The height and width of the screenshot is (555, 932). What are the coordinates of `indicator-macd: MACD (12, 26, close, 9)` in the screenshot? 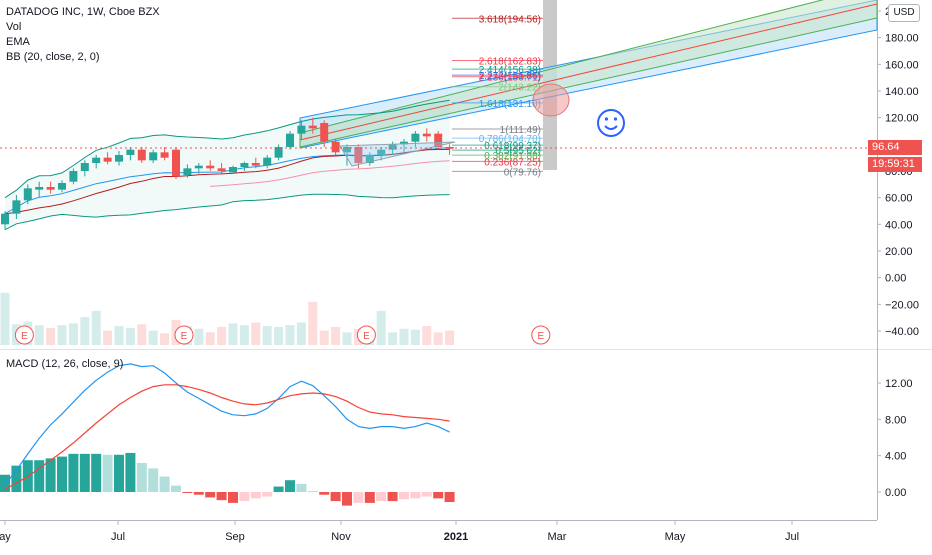 It's located at (65, 364).